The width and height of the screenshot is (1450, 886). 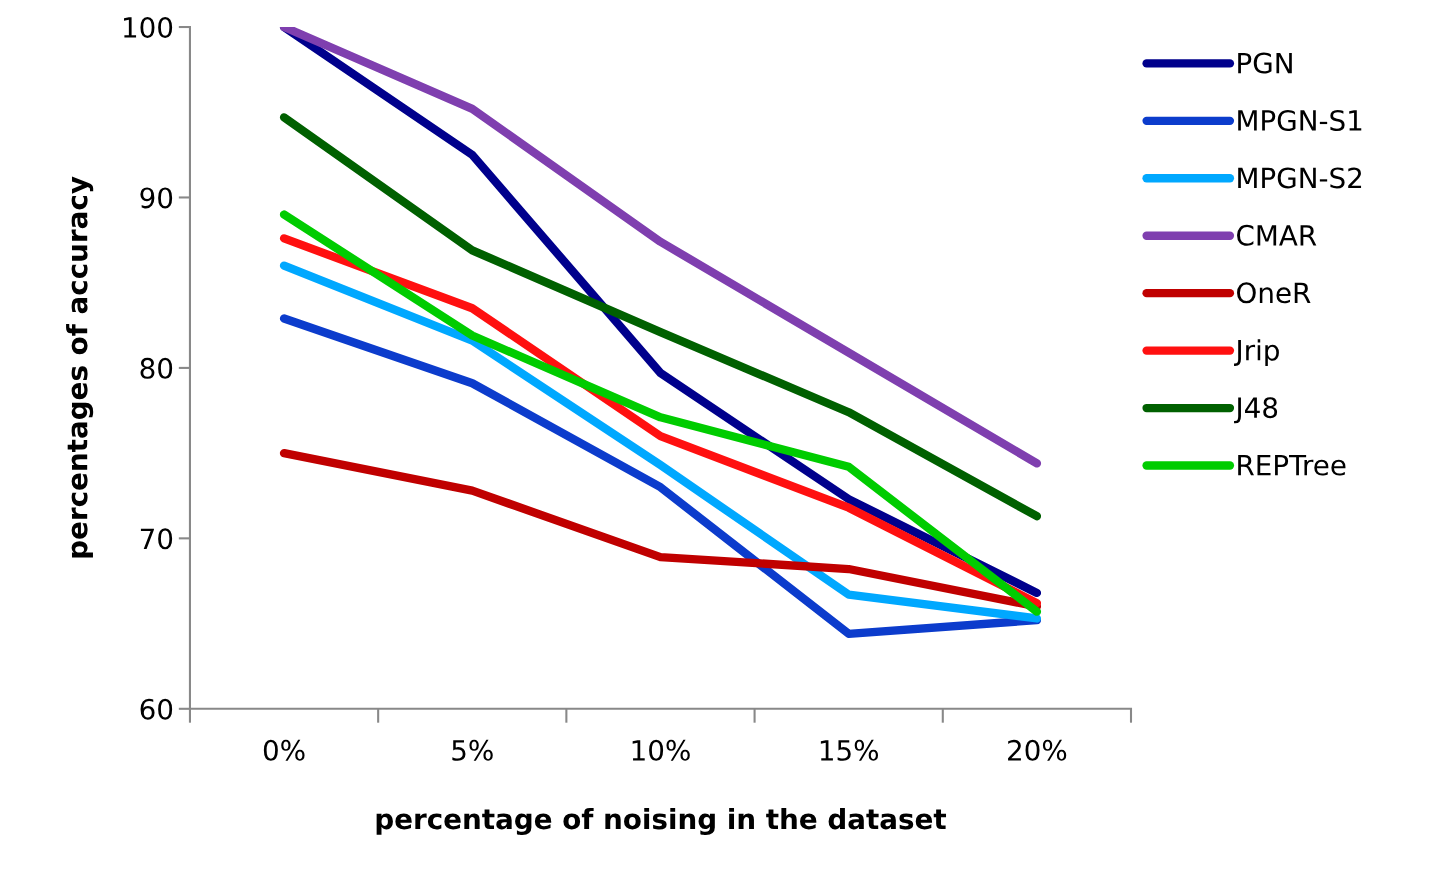 What do you see at coordinates (1037, 750) in the screenshot?
I see `x-tick-label: 20%` at bounding box center [1037, 750].